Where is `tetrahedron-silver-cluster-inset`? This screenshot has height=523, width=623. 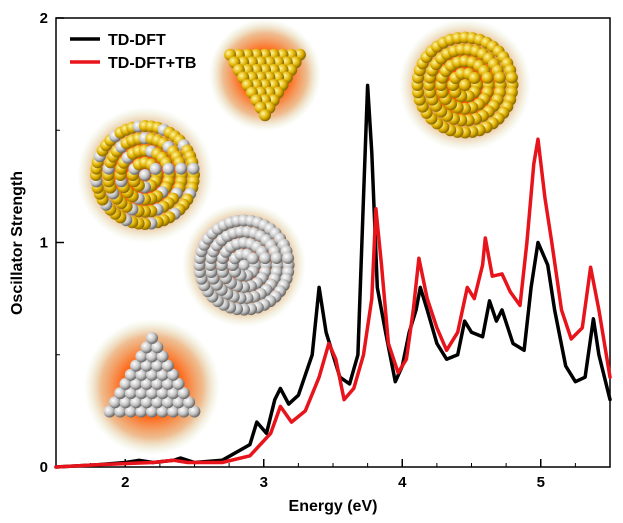 tetrahedron-silver-cluster-inset is located at coordinates (152, 387).